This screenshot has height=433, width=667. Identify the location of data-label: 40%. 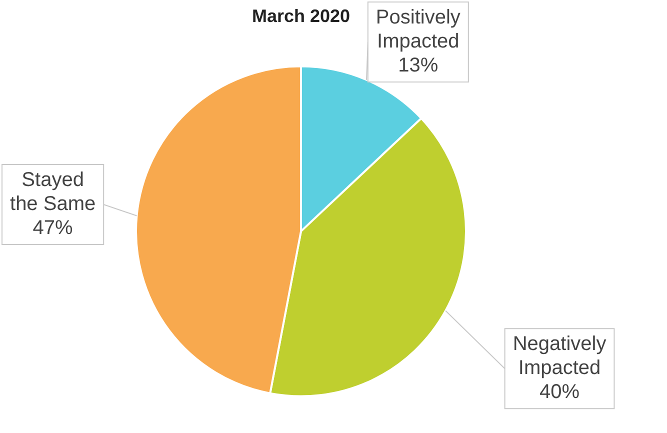
(559, 392).